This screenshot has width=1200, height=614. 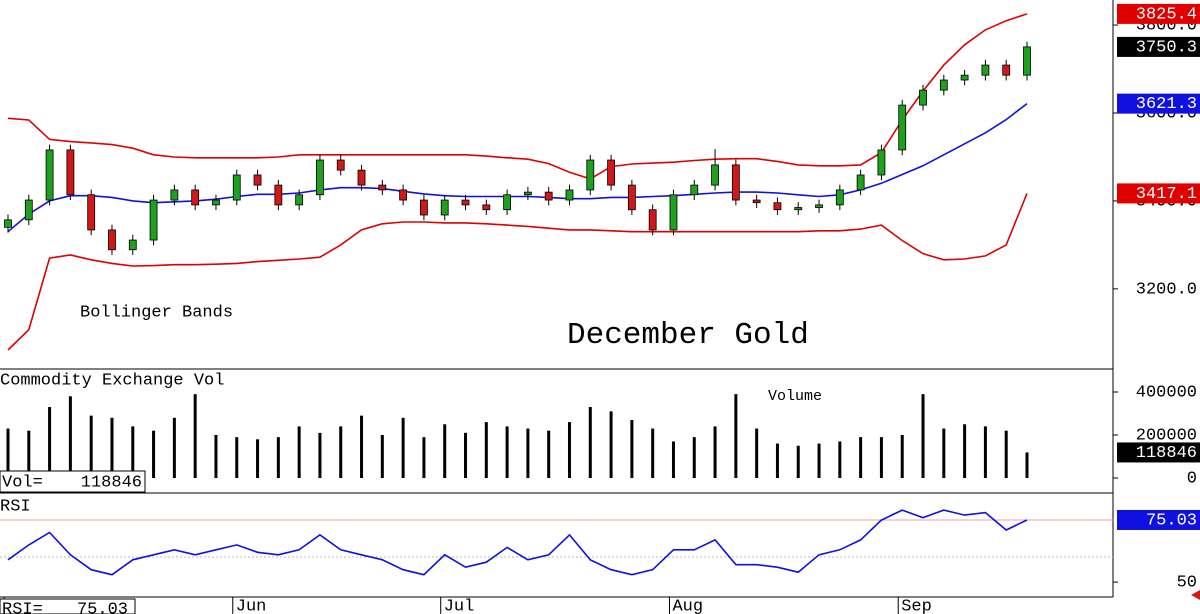 What do you see at coordinates (22, 607) in the screenshot?
I see `value-label: RSI=` at bounding box center [22, 607].